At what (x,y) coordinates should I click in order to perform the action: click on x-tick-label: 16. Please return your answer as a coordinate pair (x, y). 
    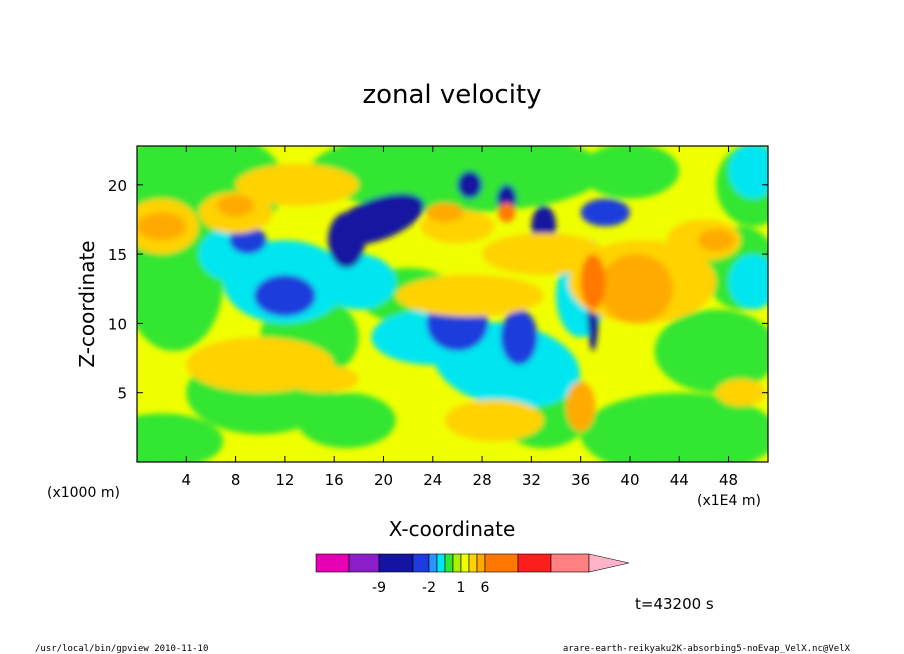
    Looking at the image, I should click on (334, 480).